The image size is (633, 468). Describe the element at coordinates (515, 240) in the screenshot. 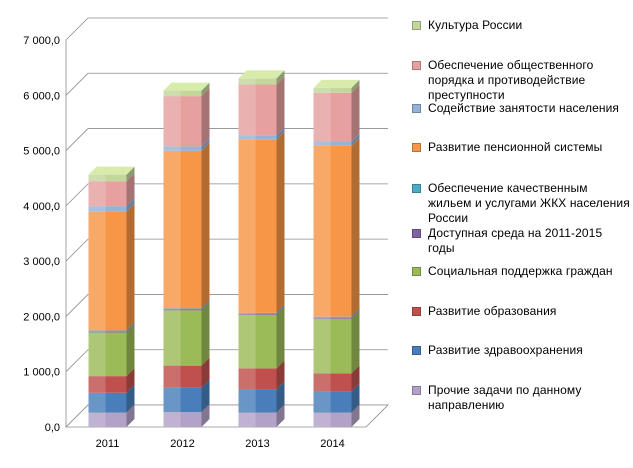

I see `legend-label: Доступная среда на 2011-2015 годы` at that location.